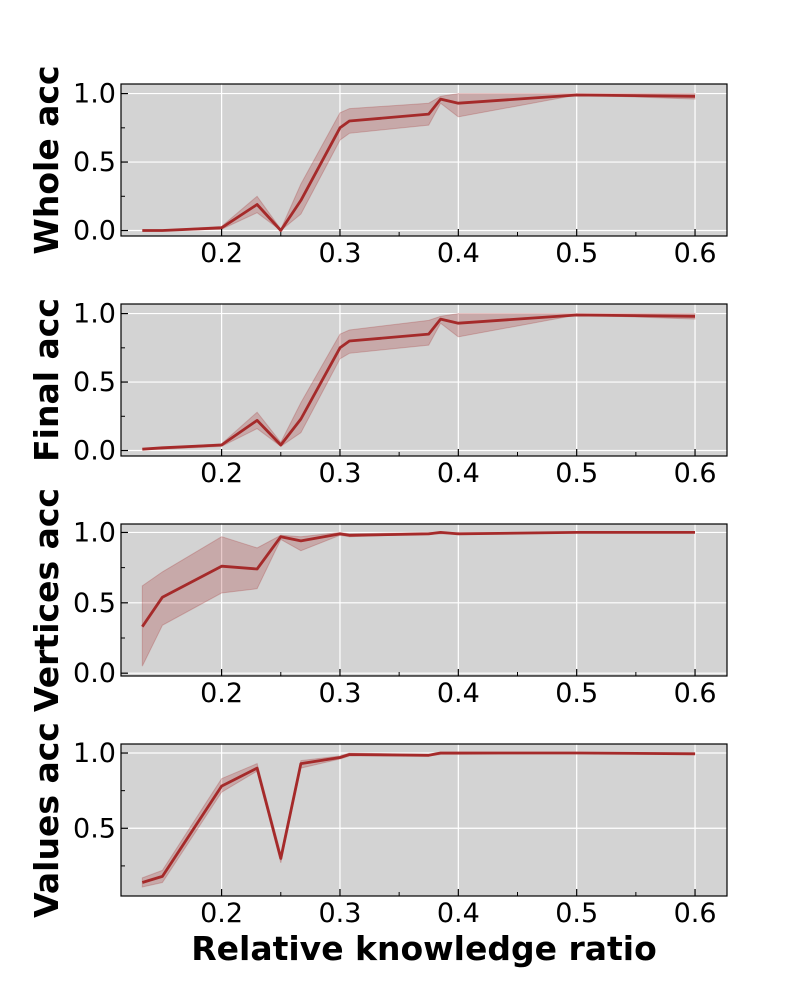 The height and width of the screenshot is (1000, 800). Describe the element at coordinates (46, 159) in the screenshot. I see `y-axis-title: Whole acc` at that location.